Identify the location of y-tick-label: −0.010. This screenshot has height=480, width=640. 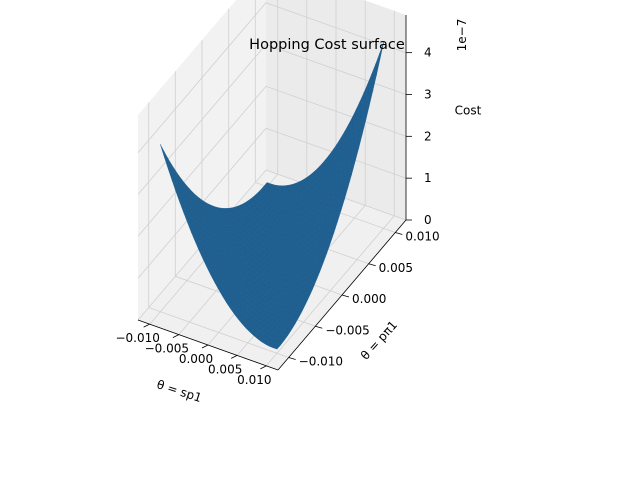
(321, 362).